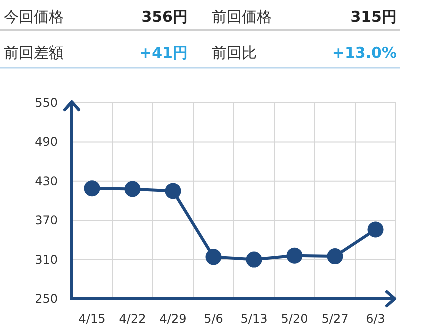 This screenshot has height=334, width=428. I want to click on x-tick-label: 4/22, so click(132, 319).